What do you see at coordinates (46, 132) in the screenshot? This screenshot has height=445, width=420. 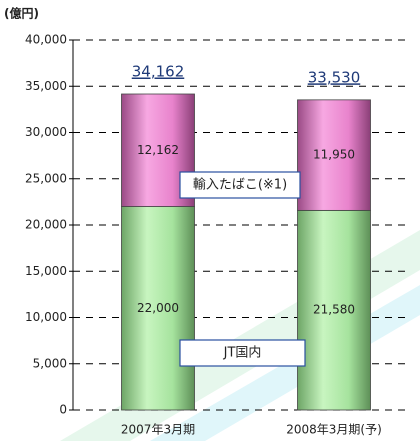 I see `y-tick-label: 30,000` at bounding box center [46, 132].